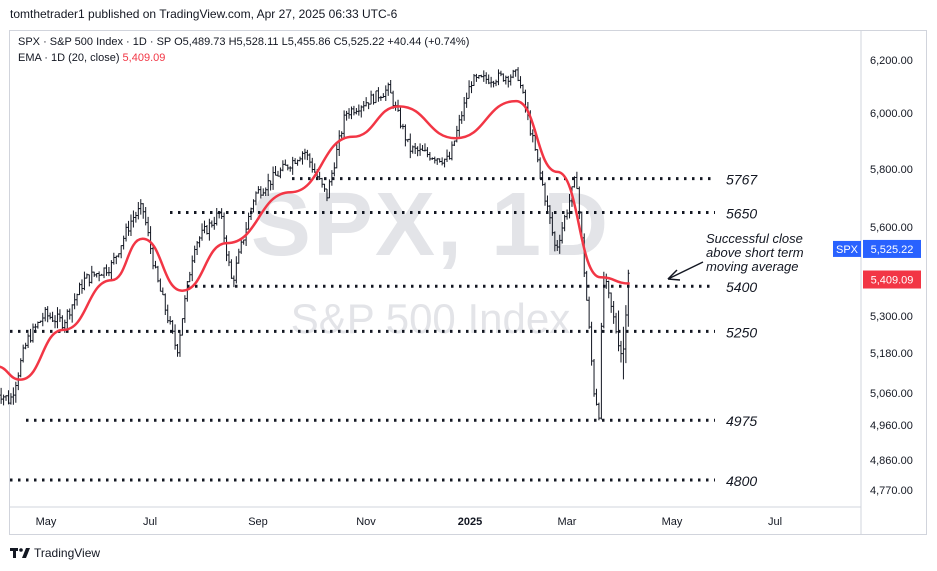 Image resolution: width=937 pixels, height=571 pixels. I want to click on legend-change: +40.44 (+0.74%), so click(428, 42).